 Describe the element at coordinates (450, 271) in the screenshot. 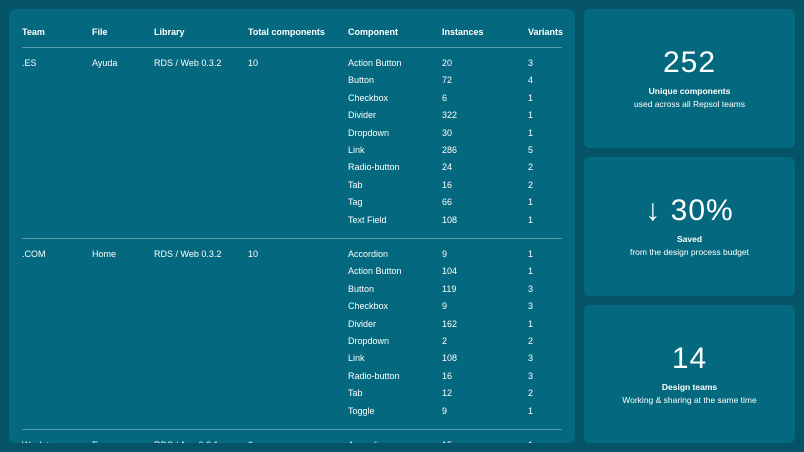

I see `cell-instances: 104` at that location.